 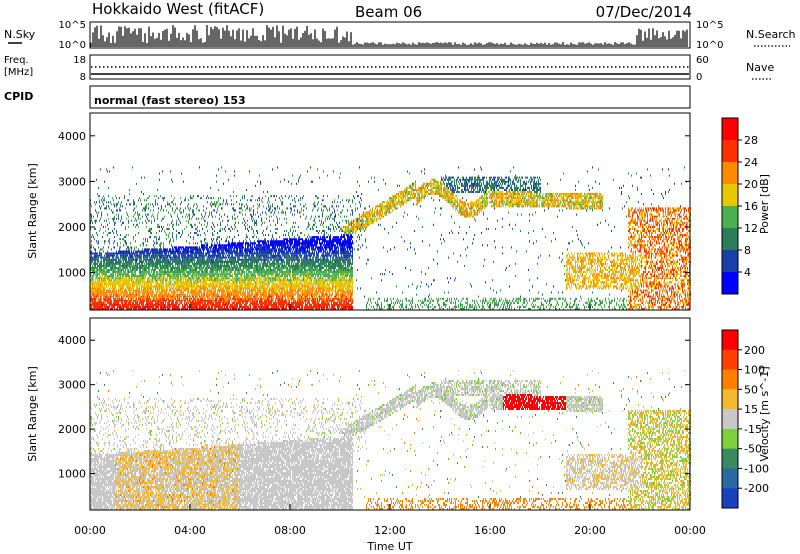 I want to click on nave-tick-top: 60, so click(x=702, y=60).